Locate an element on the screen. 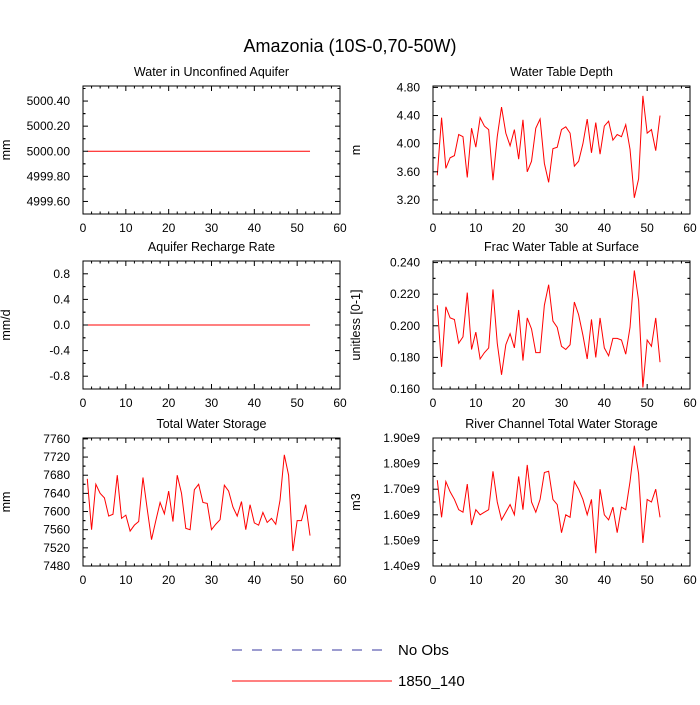  y-axis-label: m3 is located at coordinates (356, 501).